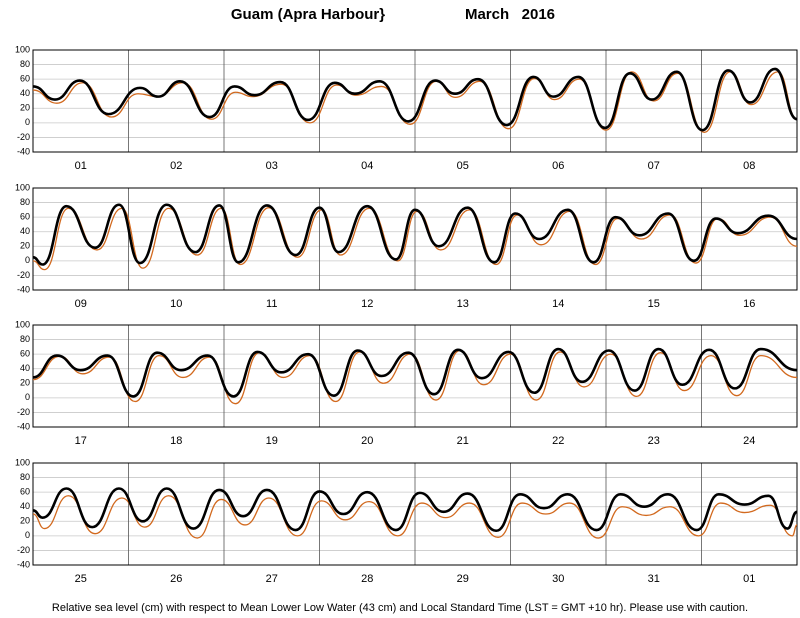  What do you see at coordinates (367, 579) in the screenshot?
I see `x-tick-label: 28` at bounding box center [367, 579].